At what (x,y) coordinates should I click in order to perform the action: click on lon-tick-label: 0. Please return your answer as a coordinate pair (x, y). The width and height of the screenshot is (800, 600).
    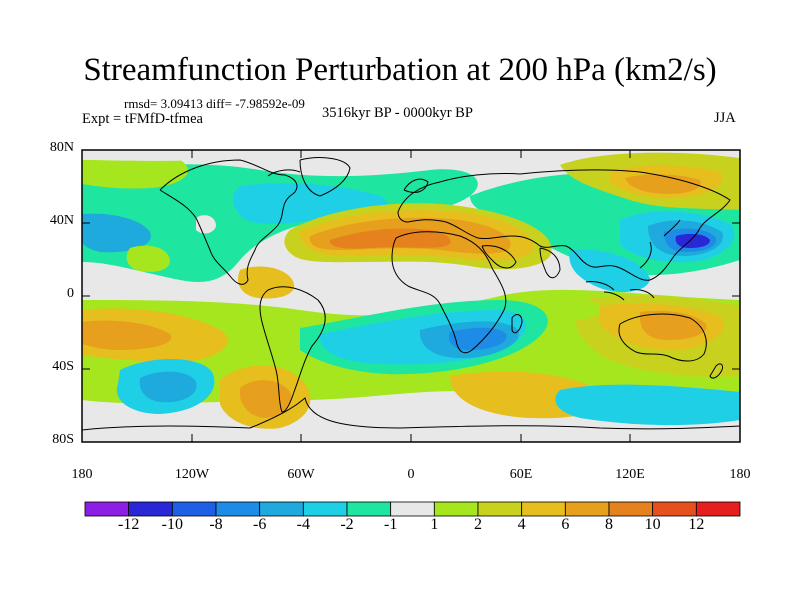
    Looking at the image, I should click on (411, 474).